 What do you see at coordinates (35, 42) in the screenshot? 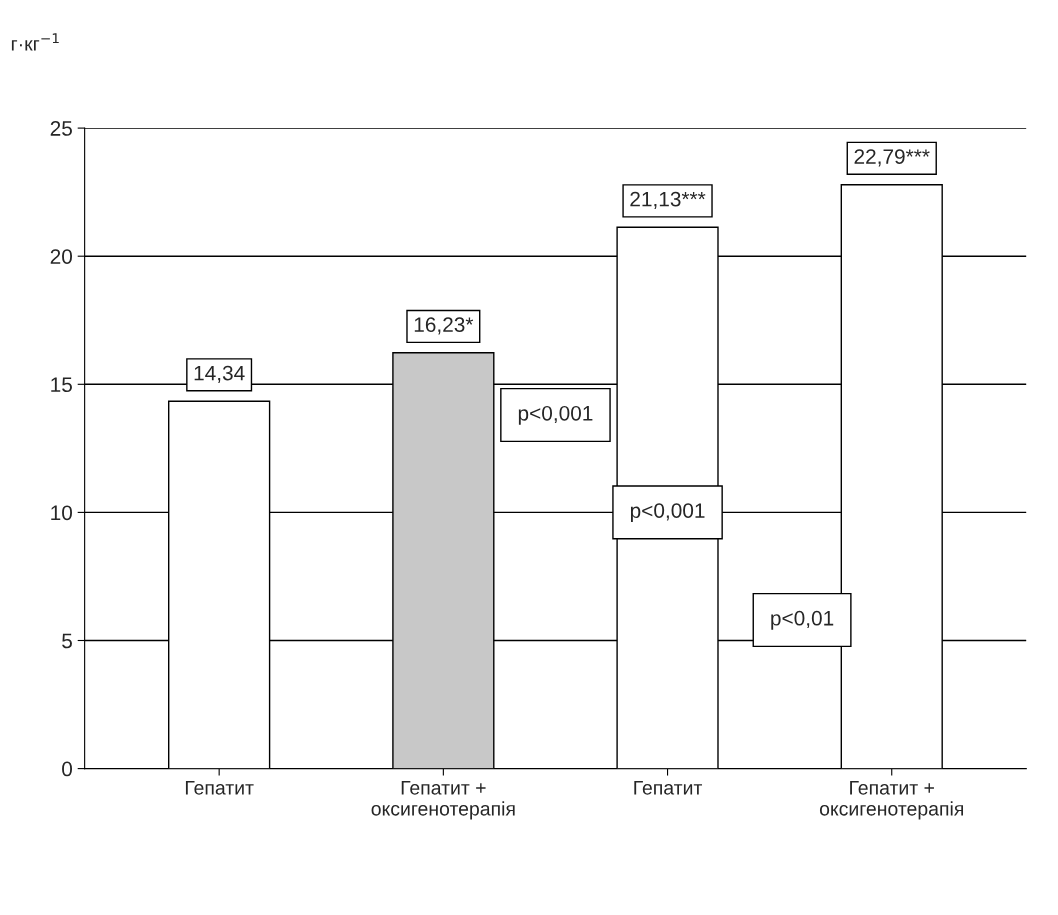
I see `y-axis-title: г·кг$^{−1}$` at bounding box center [35, 42].